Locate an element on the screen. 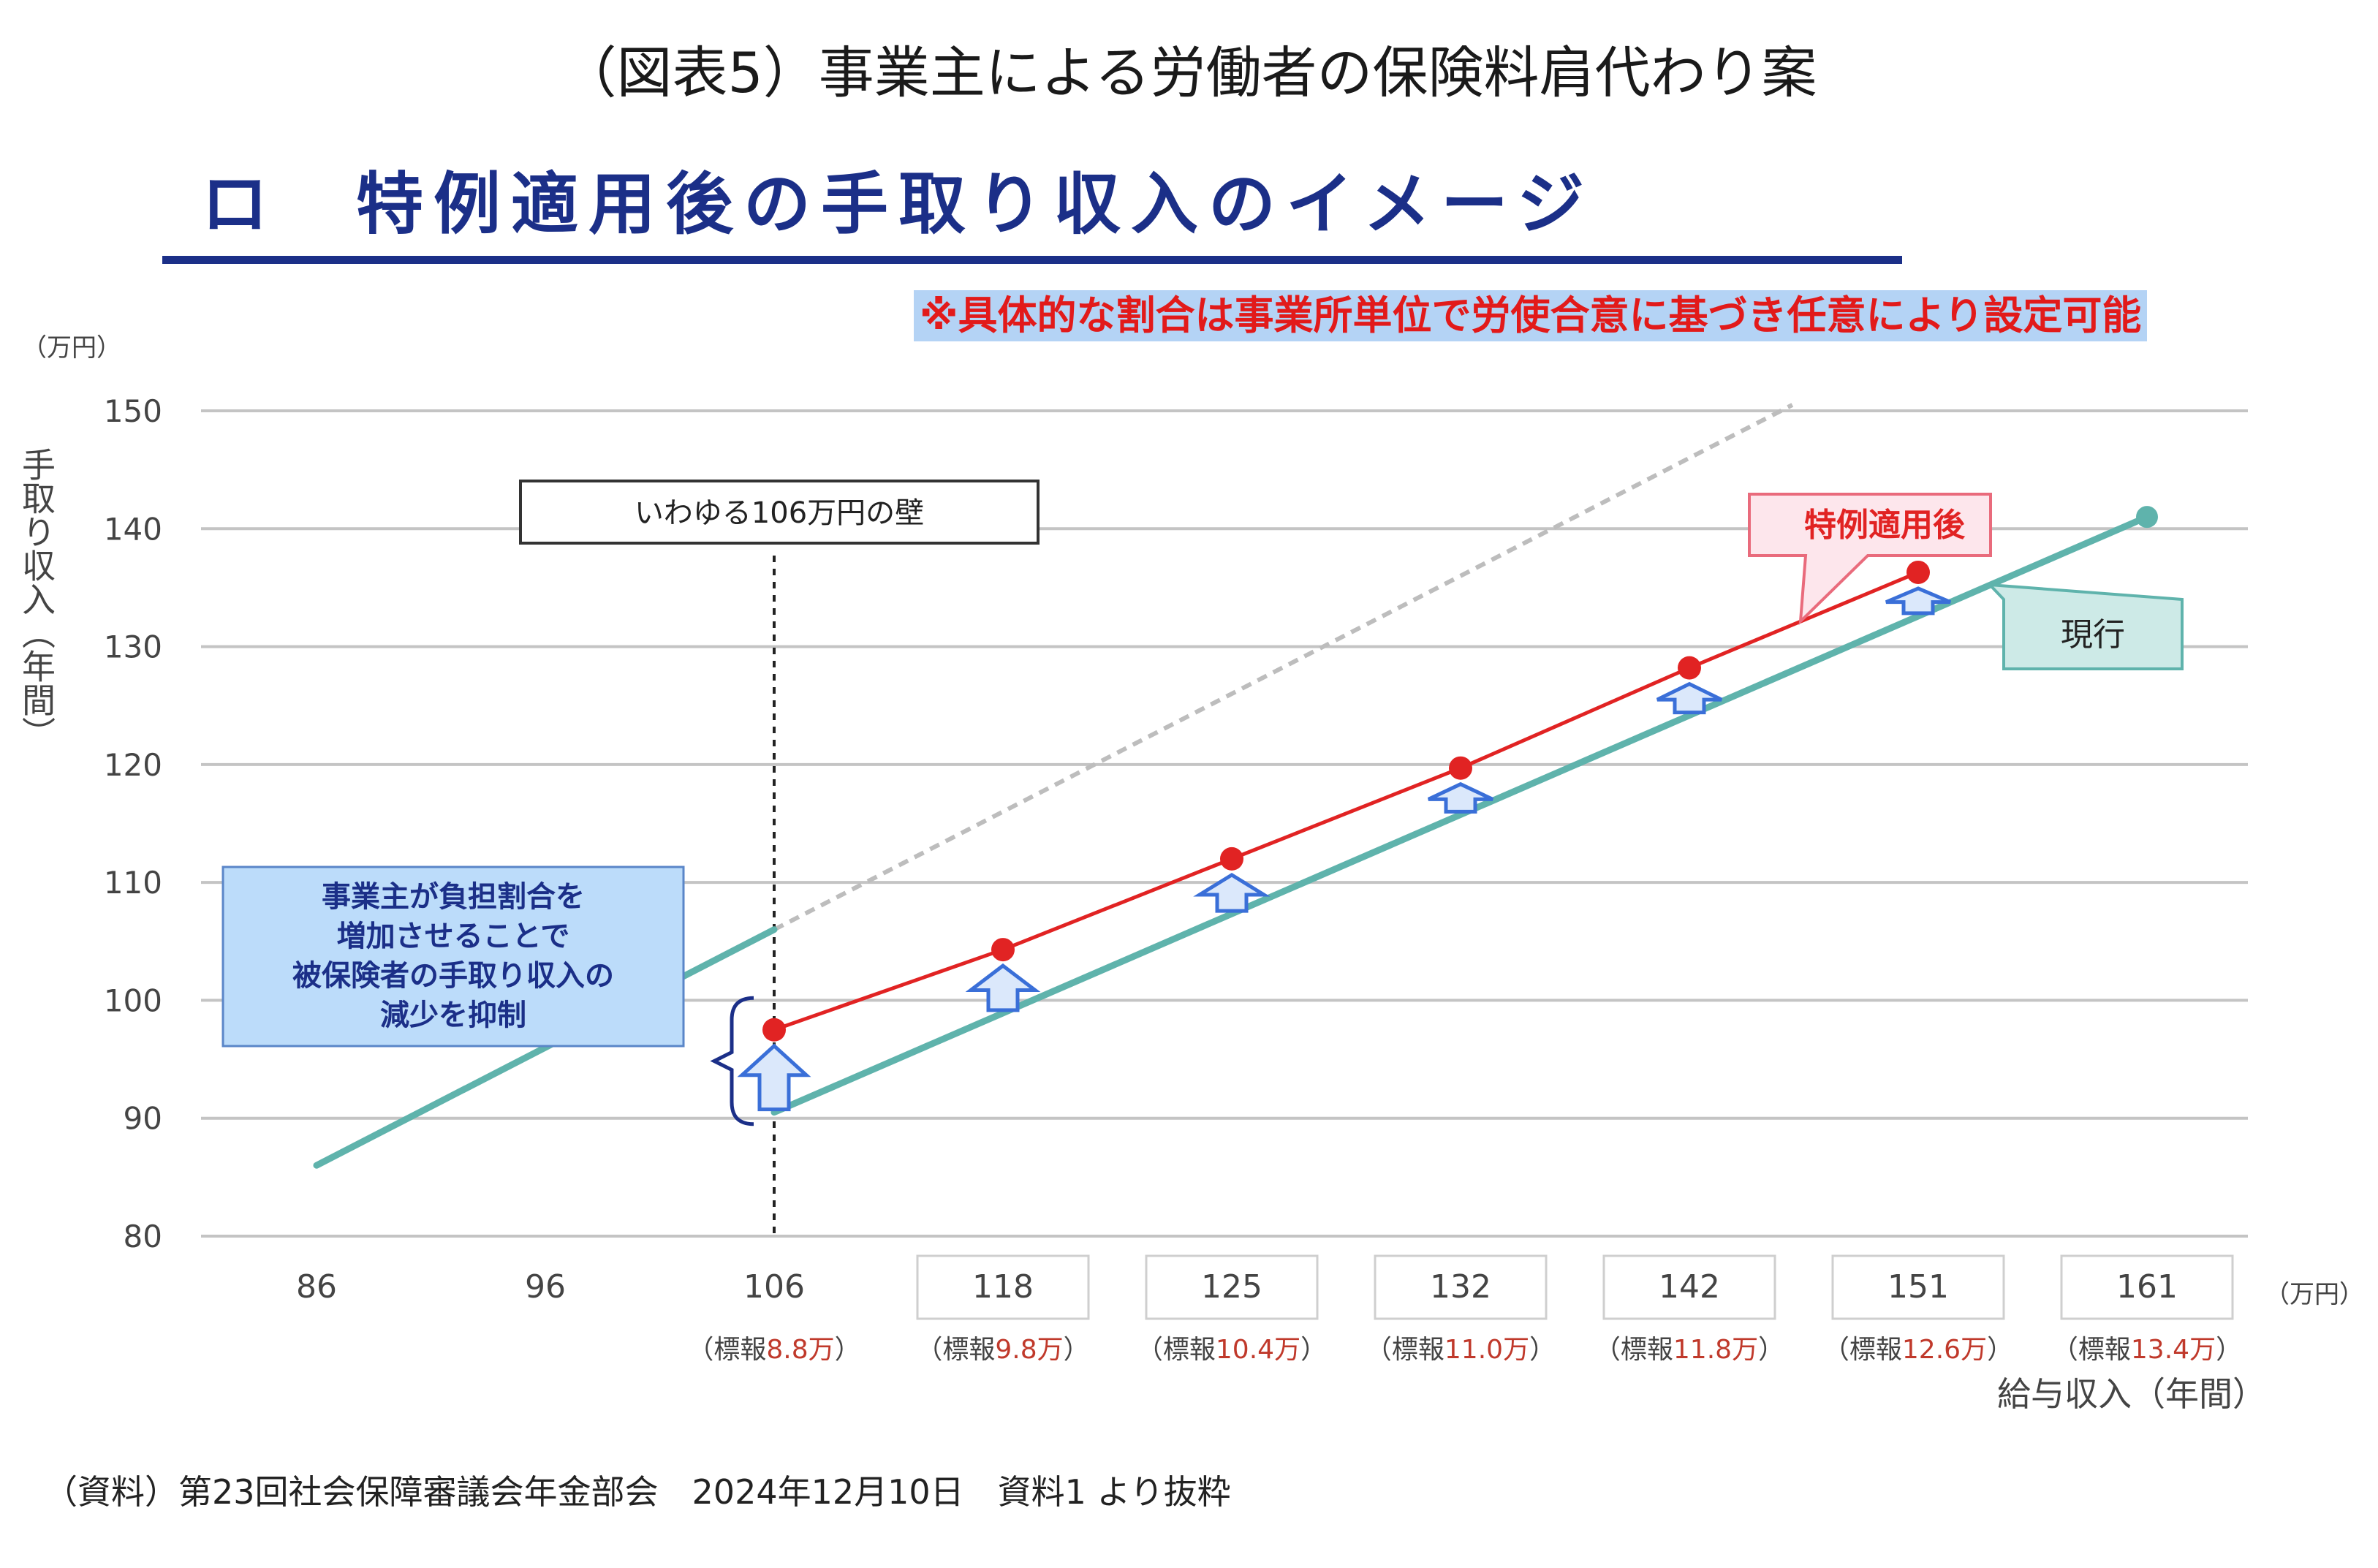  y-tick-label-120: 120 is located at coordinates (133, 765).